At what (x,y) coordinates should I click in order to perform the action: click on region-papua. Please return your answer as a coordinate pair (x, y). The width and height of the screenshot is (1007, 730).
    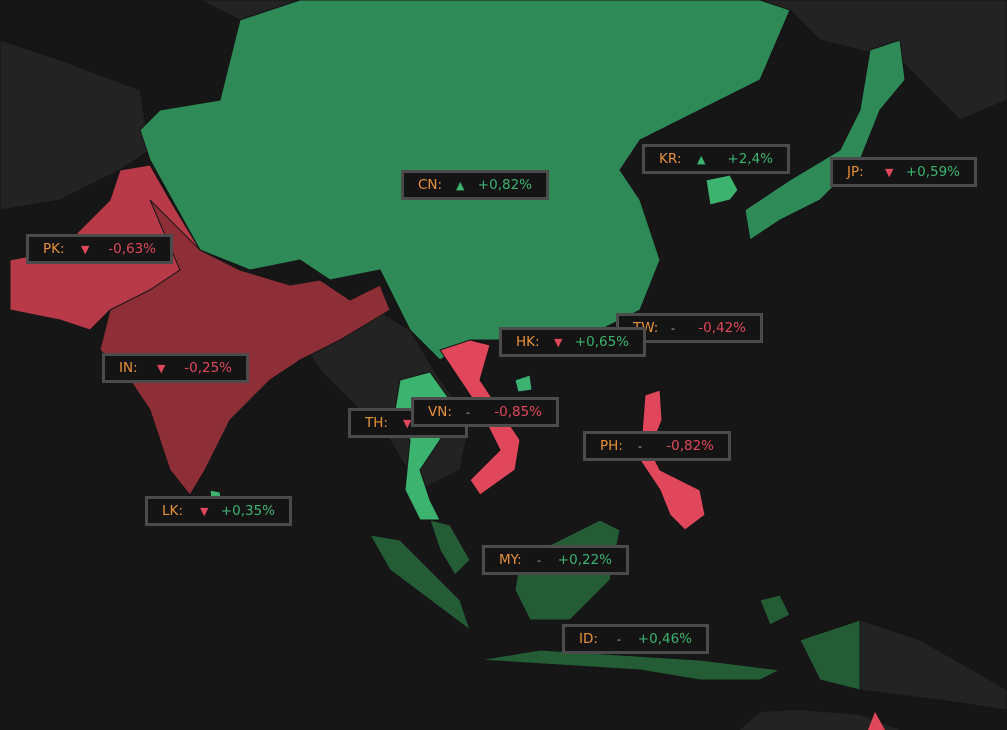
    Looking at the image, I should click on (933, 665).